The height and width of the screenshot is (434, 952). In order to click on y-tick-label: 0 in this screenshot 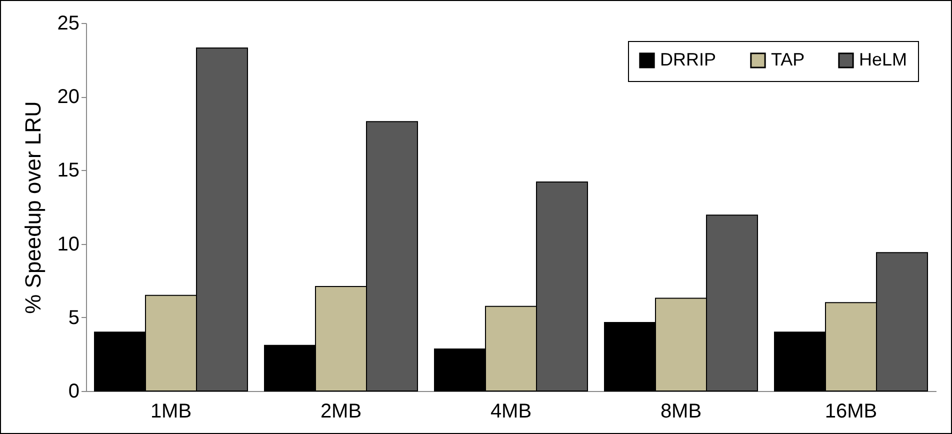, I will do `click(74, 391)`.